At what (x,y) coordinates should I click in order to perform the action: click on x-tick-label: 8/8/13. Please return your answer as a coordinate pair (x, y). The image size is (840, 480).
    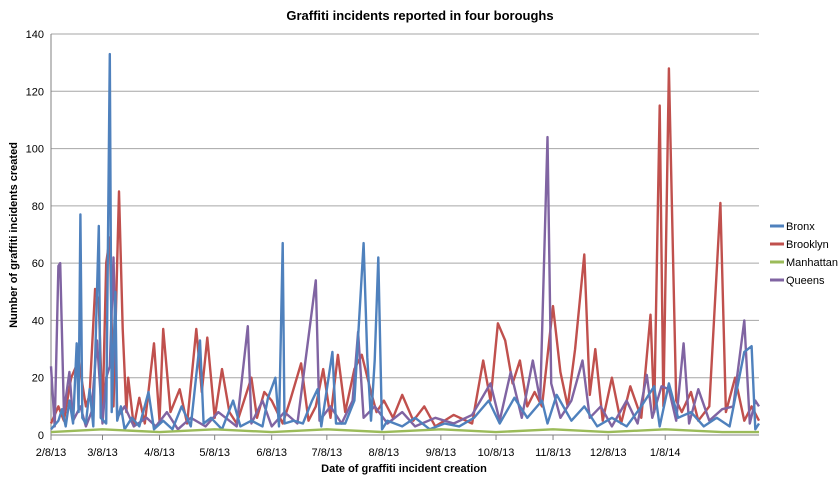
    Looking at the image, I should click on (384, 453).